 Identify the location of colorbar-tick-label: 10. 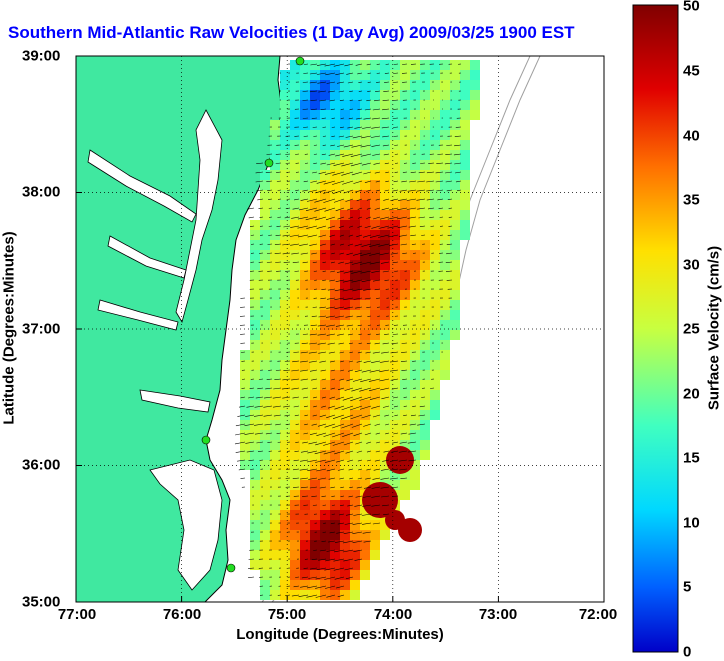
(691, 523).